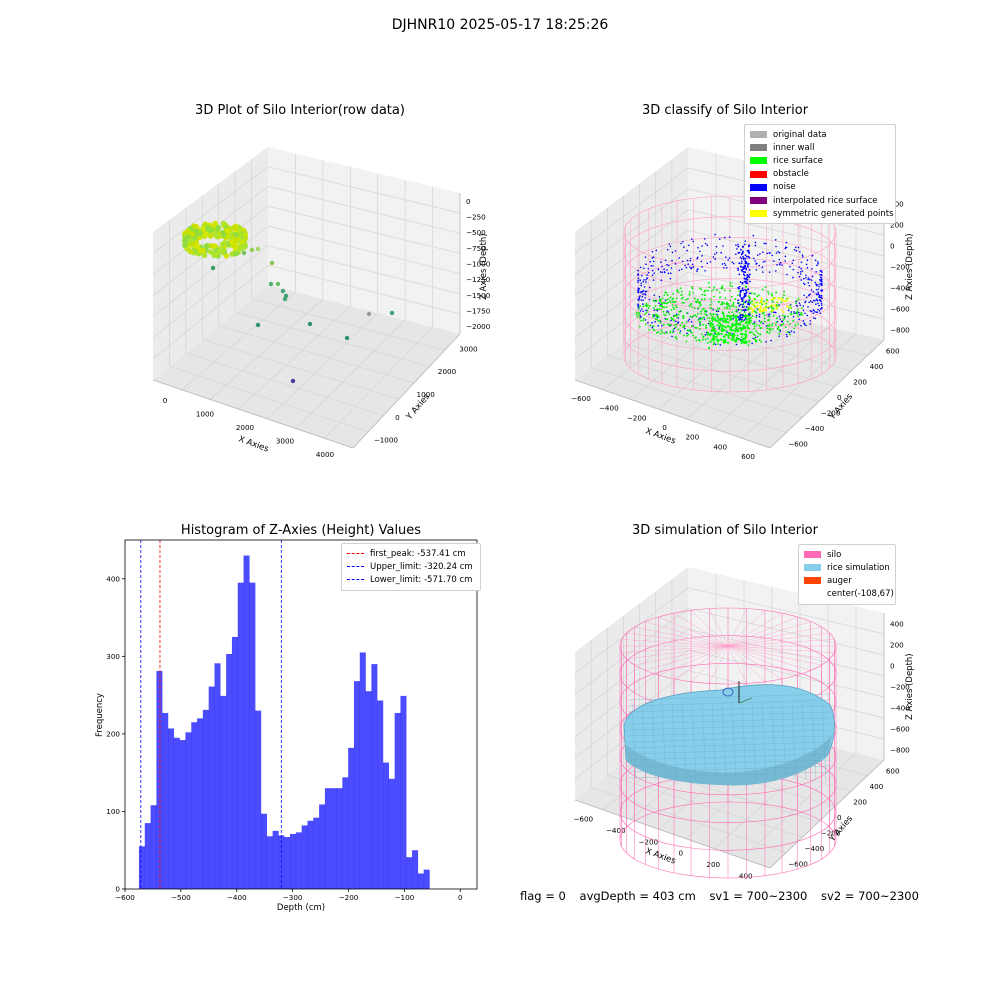 This screenshot has width=1000, height=1000. Describe the element at coordinates (892, 246) in the screenshot. I see `classify-z-tick-label: 0` at that location.